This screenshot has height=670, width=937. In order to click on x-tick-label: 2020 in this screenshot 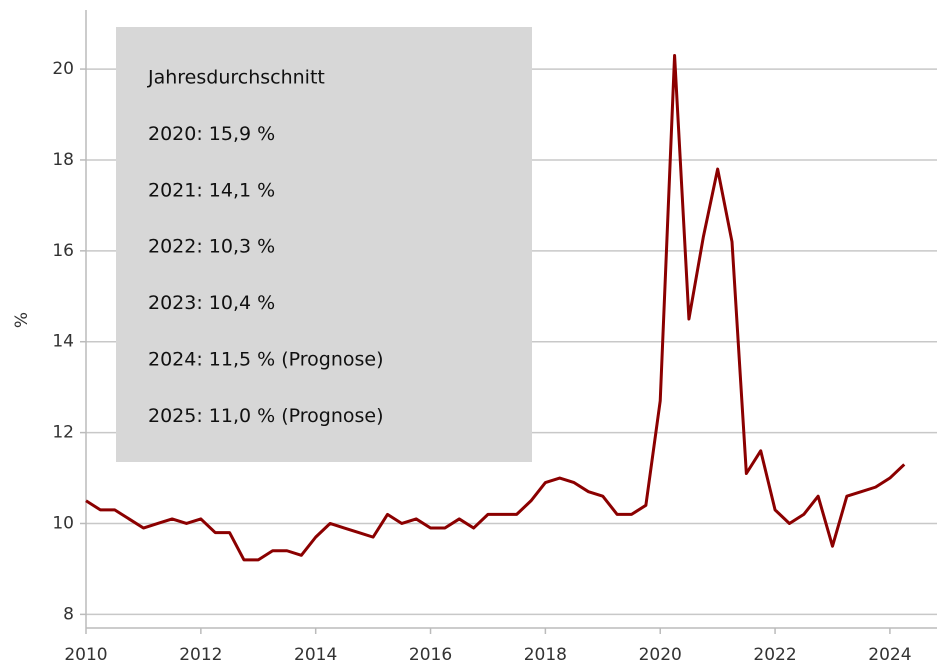, I will do `click(660, 655)`.